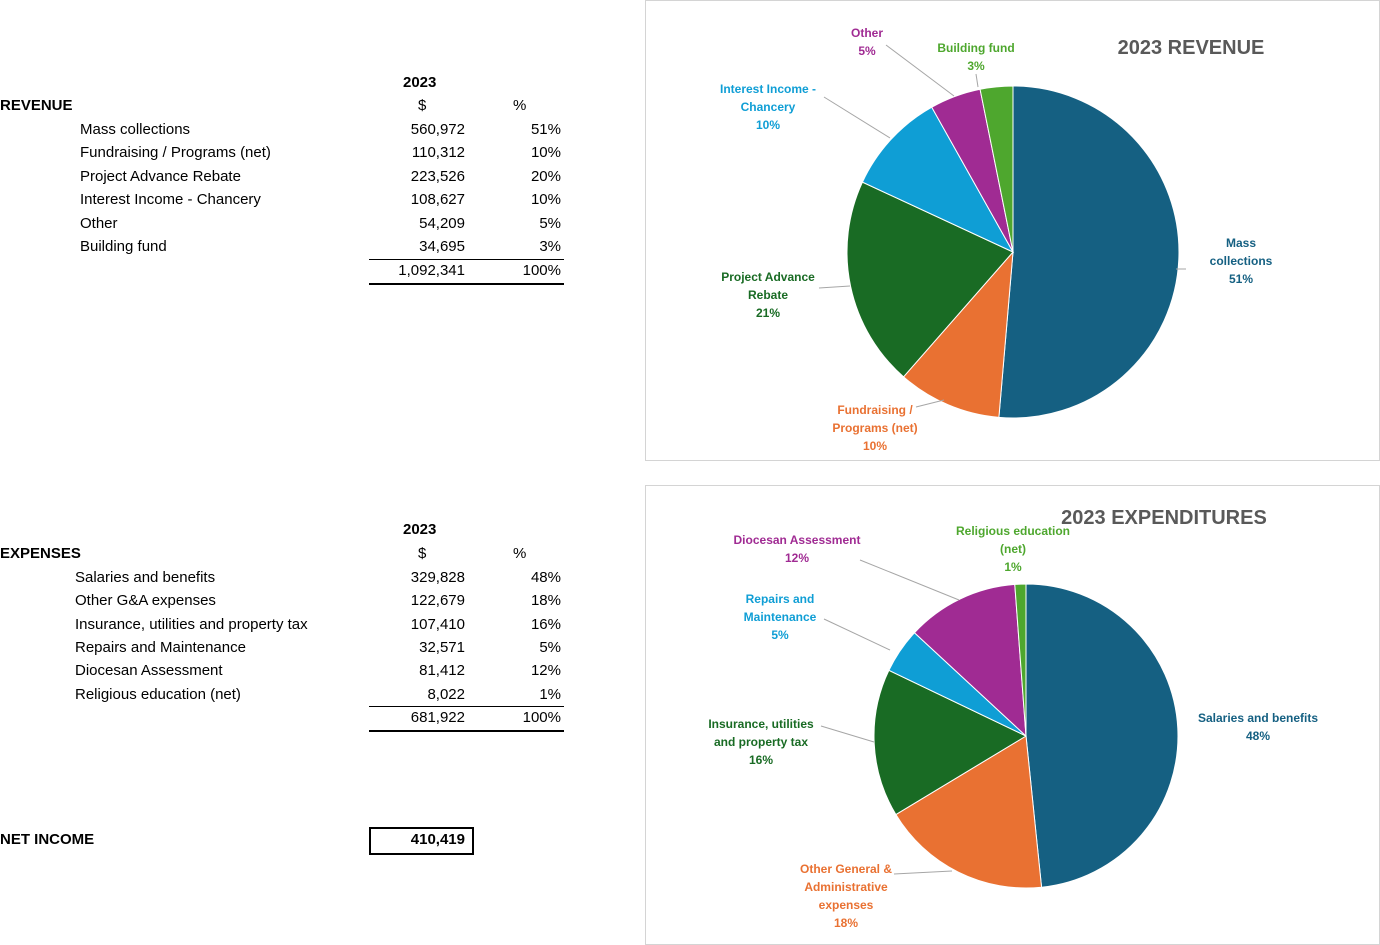 This screenshot has height=945, width=1380. Describe the element at coordinates (437, 577) in the screenshot. I see `row-amount: 329,828` at that location.